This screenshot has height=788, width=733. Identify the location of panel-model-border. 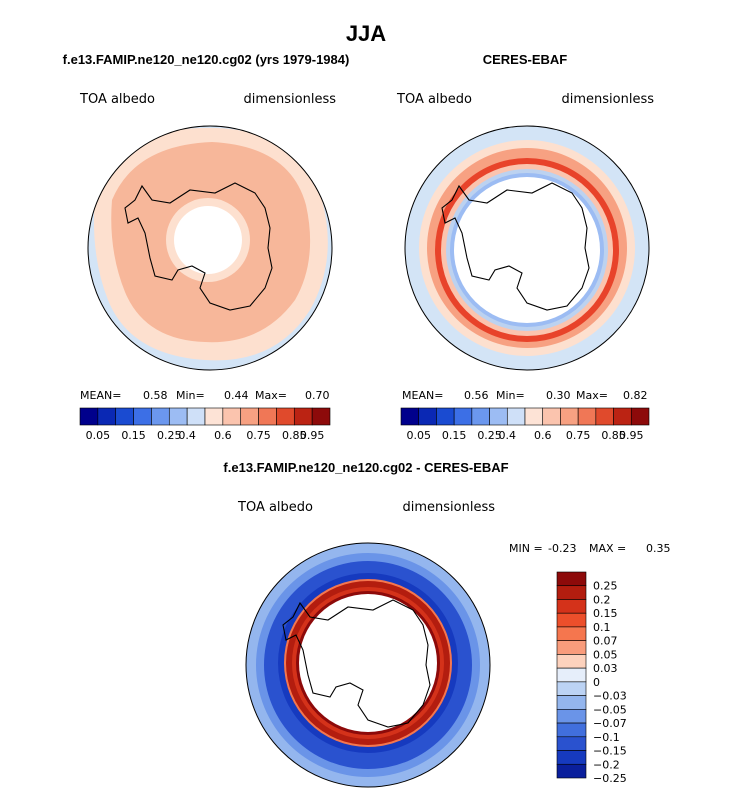
(210, 248).